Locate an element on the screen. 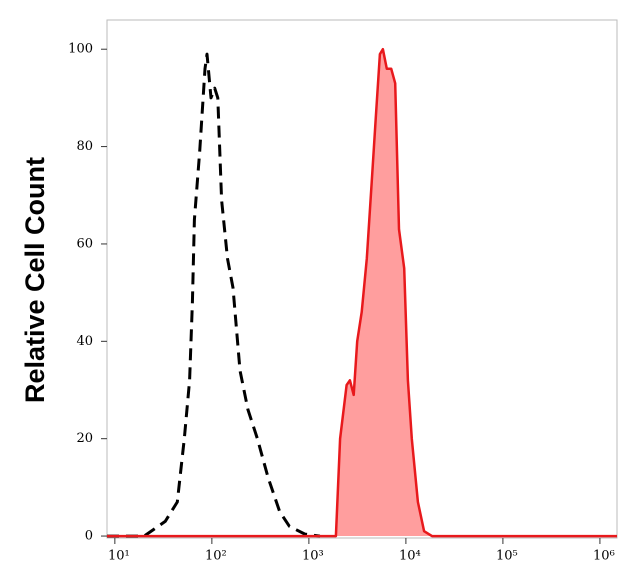 Image resolution: width=643 pixels, height=583 pixels. x-tick-label: 10⁴ is located at coordinates (410, 556).